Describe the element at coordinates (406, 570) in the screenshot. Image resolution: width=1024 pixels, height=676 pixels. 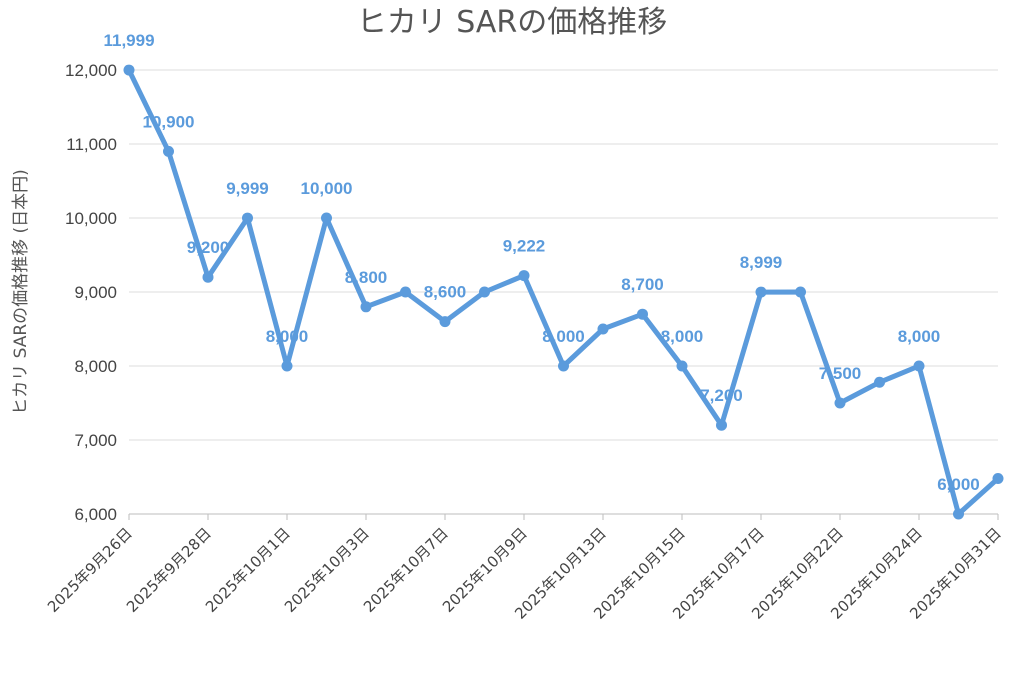
I see `x-tick-label: 2025年10月7日` at that location.